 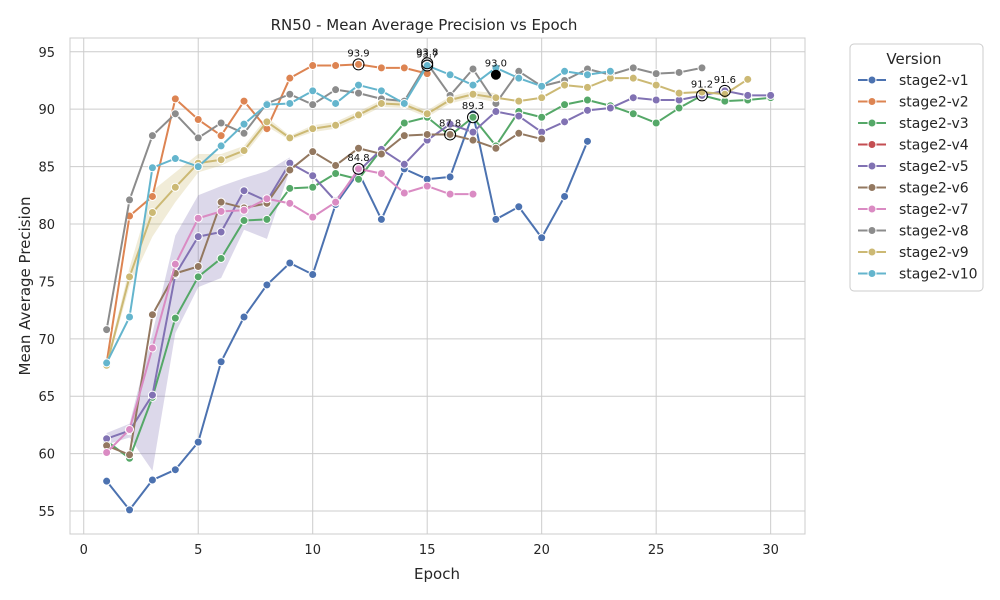 What do you see at coordinates (934, 253) in the screenshot?
I see `legend-label: stage2-v9` at bounding box center [934, 253].